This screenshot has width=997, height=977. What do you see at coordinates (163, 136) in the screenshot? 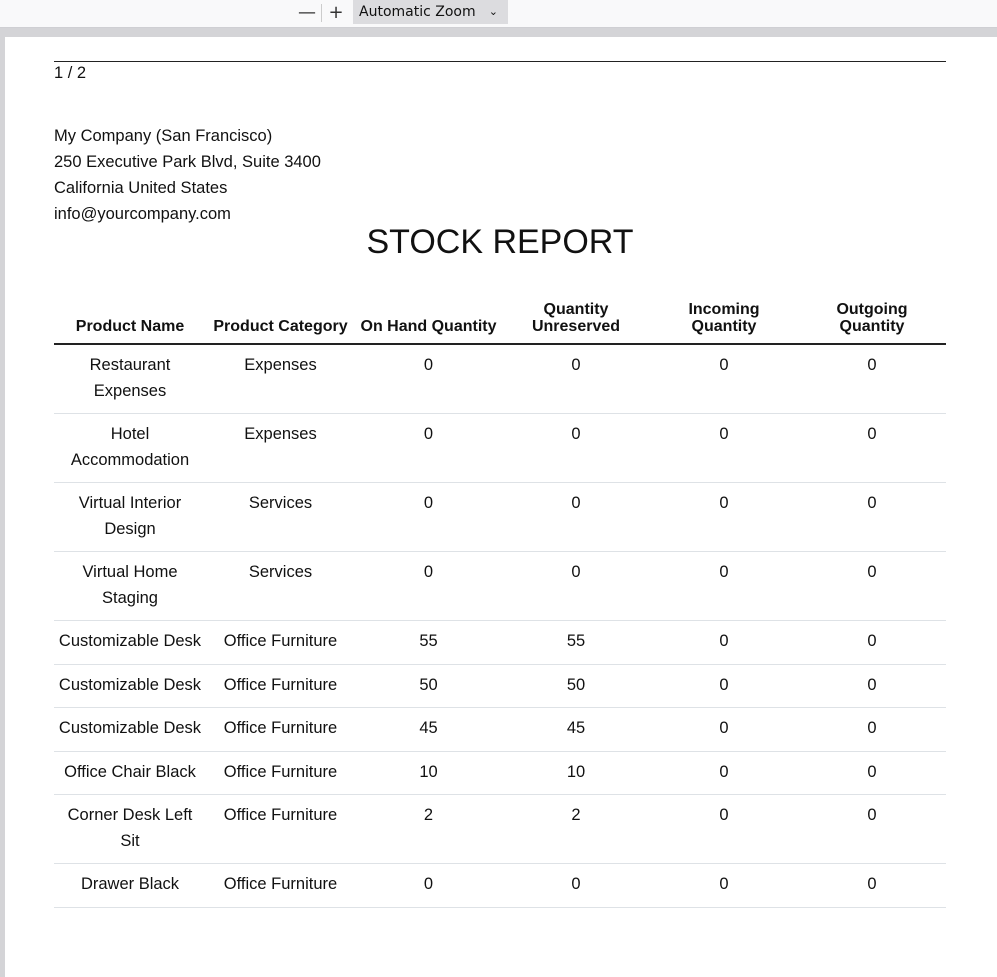
I see `company-name: My Company (San Francisco)` at bounding box center [163, 136].